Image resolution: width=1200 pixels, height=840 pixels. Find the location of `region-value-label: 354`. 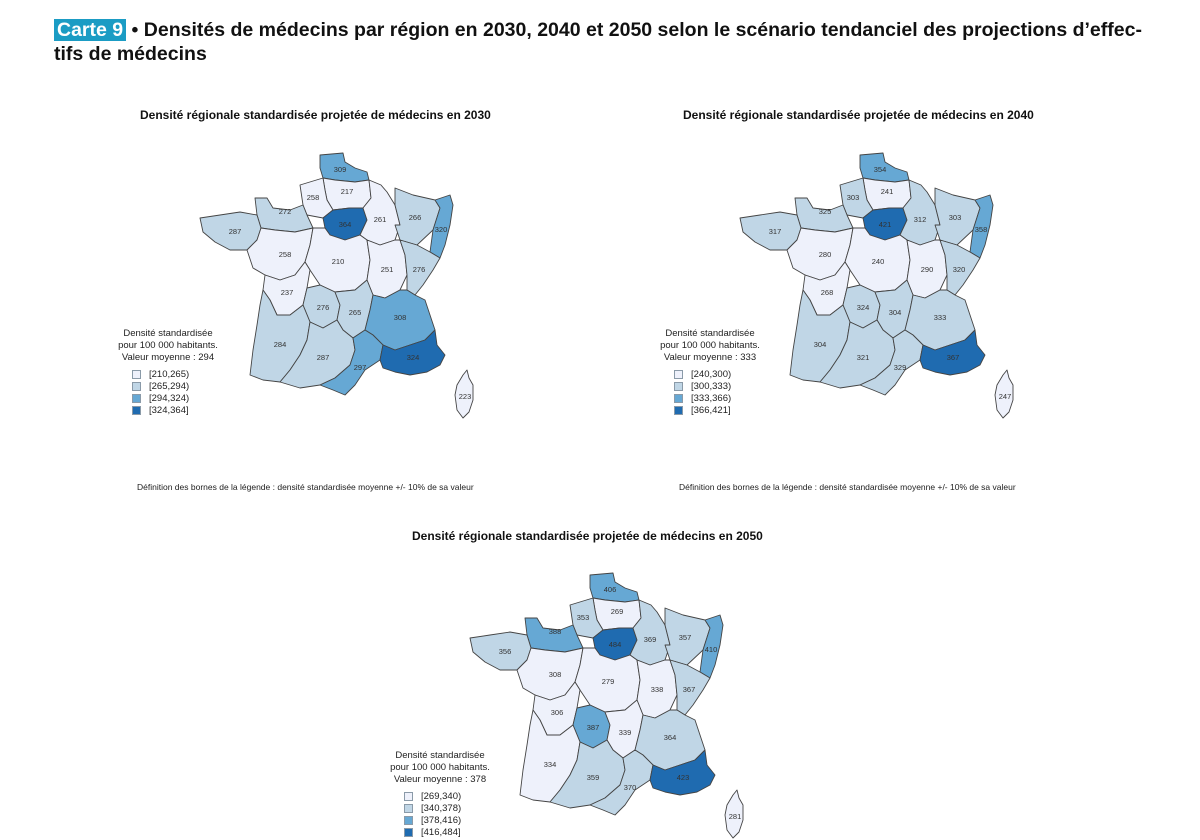

region-value-label: 354 is located at coordinates (880, 169).